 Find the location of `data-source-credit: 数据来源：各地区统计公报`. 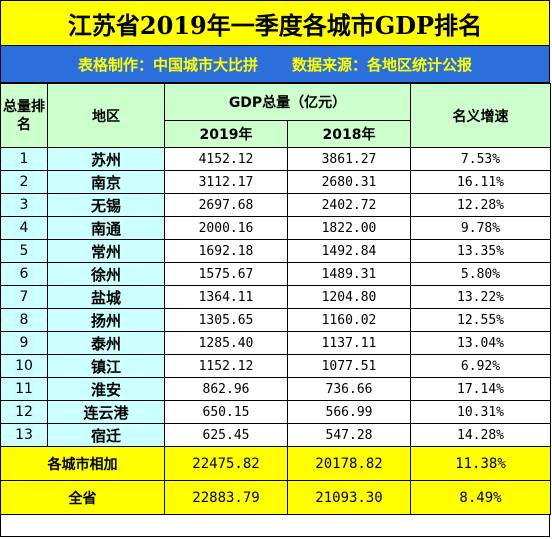

data-source-credit: 数据来源：各地区统计公报 is located at coordinates (382, 64).